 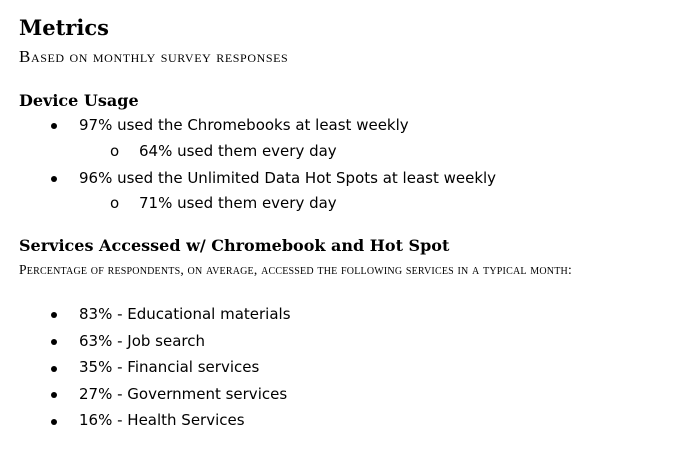 What do you see at coordinates (238, 203) in the screenshot?
I see `device-usage-subitem: 71% used them every day` at bounding box center [238, 203].